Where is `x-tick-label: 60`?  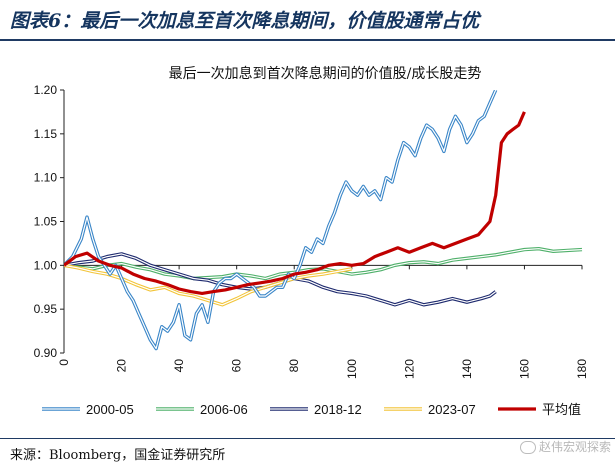 x-tick-label: 60 is located at coordinates (237, 366).